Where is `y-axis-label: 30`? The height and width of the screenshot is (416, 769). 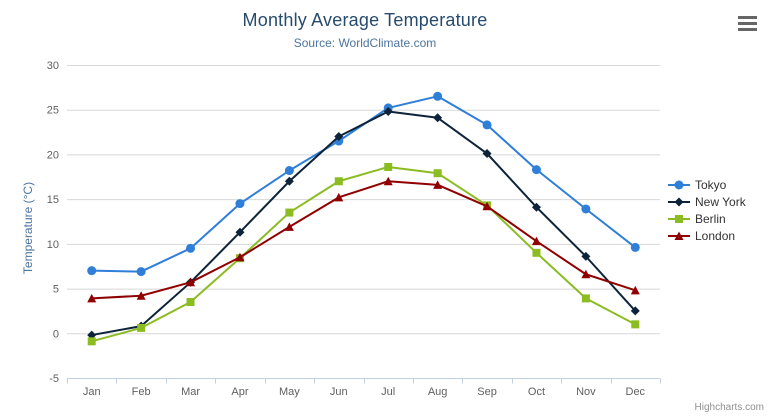 y-axis-label: 30 is located at coordinates (53, 66).